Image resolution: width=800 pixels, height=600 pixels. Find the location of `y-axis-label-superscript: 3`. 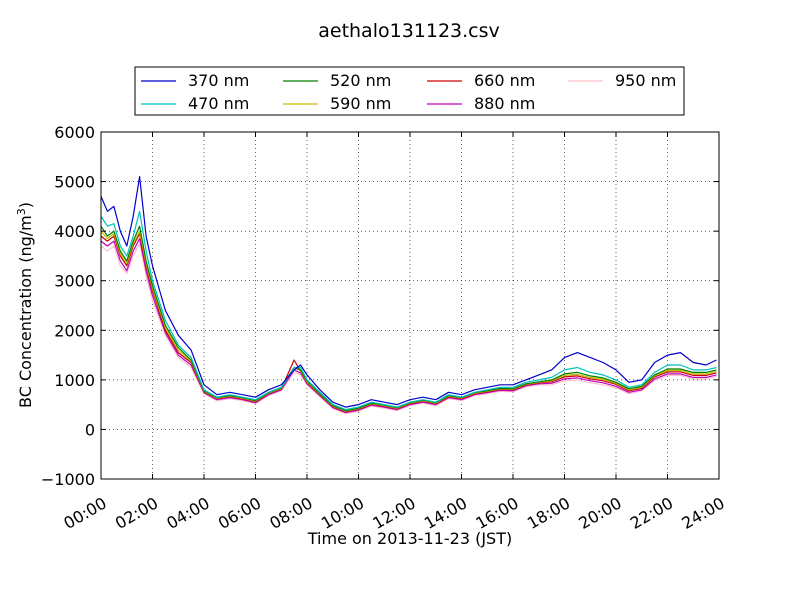

y-axis-label-superscript: 3 is located at coordinates (21, 211).